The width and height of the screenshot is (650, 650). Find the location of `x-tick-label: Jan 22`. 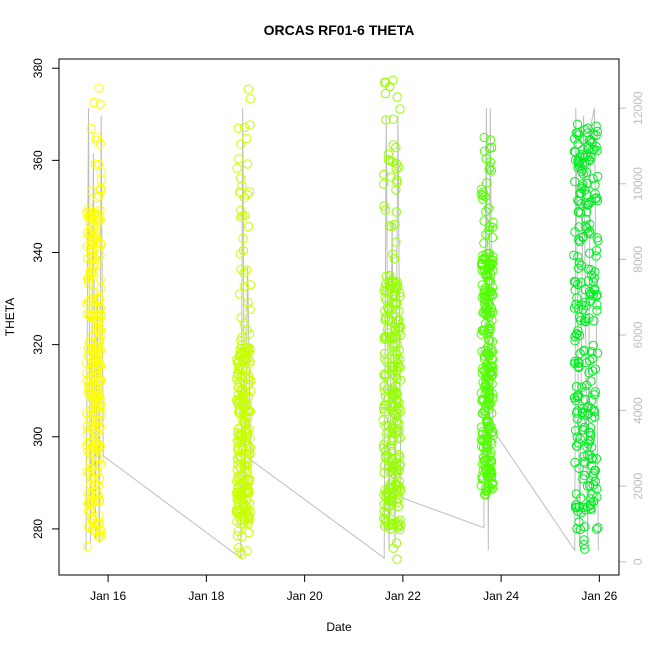

x-tick-label: Jan 22 is located at coordinates (403, 596).